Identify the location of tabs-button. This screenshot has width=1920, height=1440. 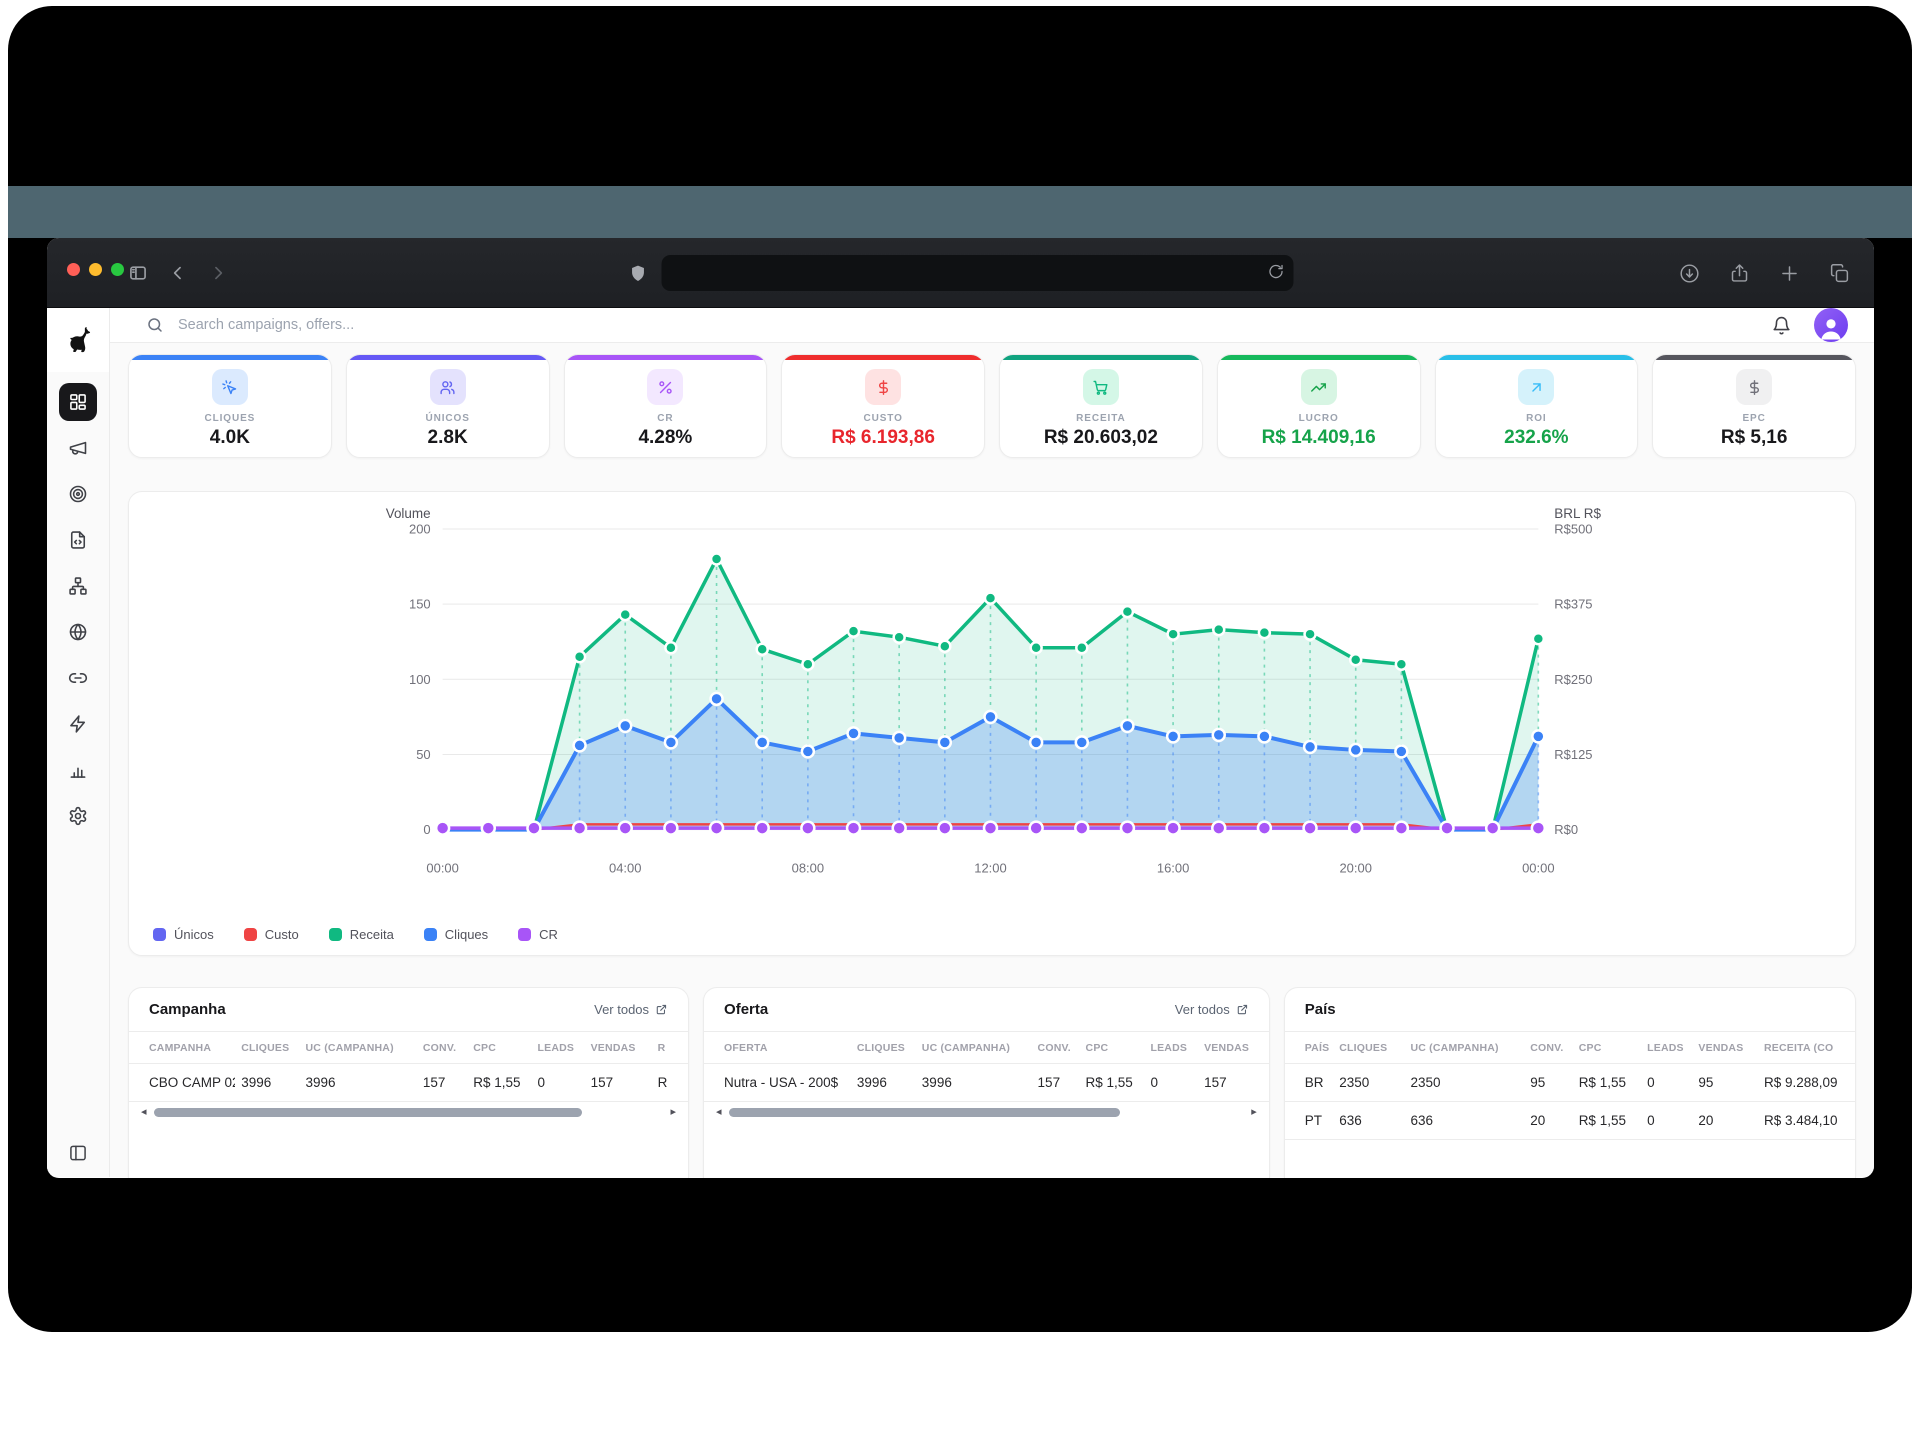
(1839, 273).